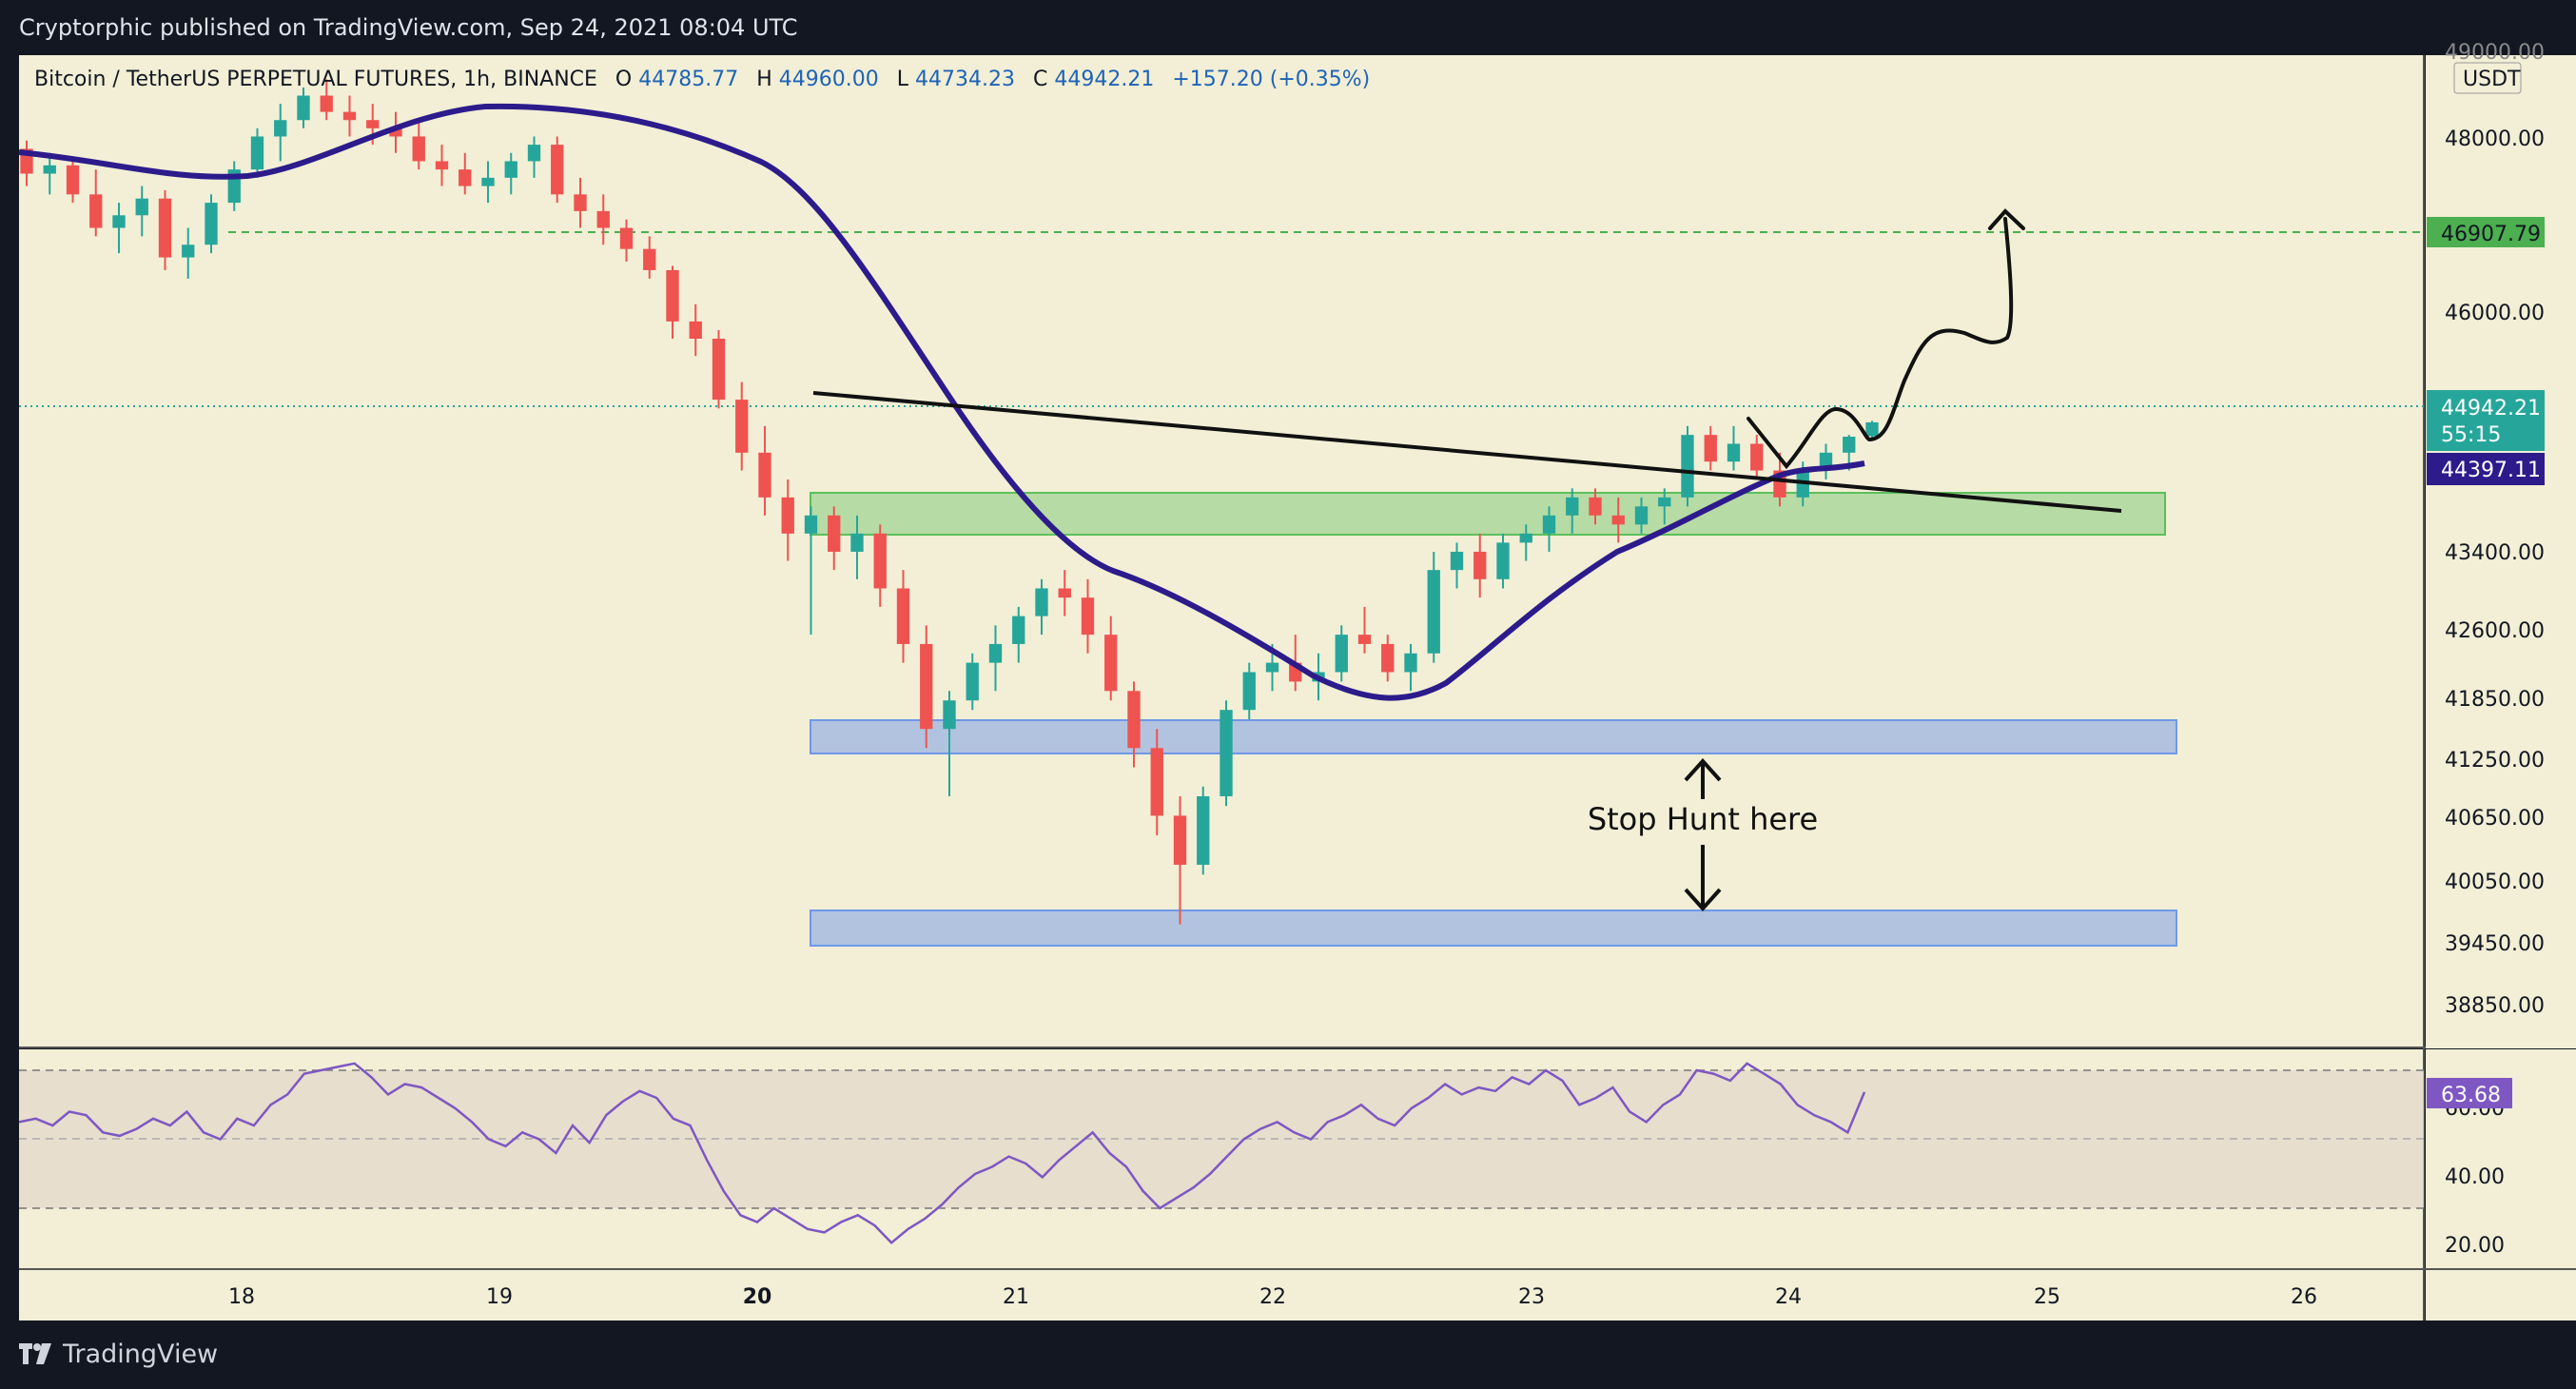  What do you see at coordinates (2495, 882) in the screenshot?
I see `price-tick: 40050.00` at bounding box center [2495, 882].